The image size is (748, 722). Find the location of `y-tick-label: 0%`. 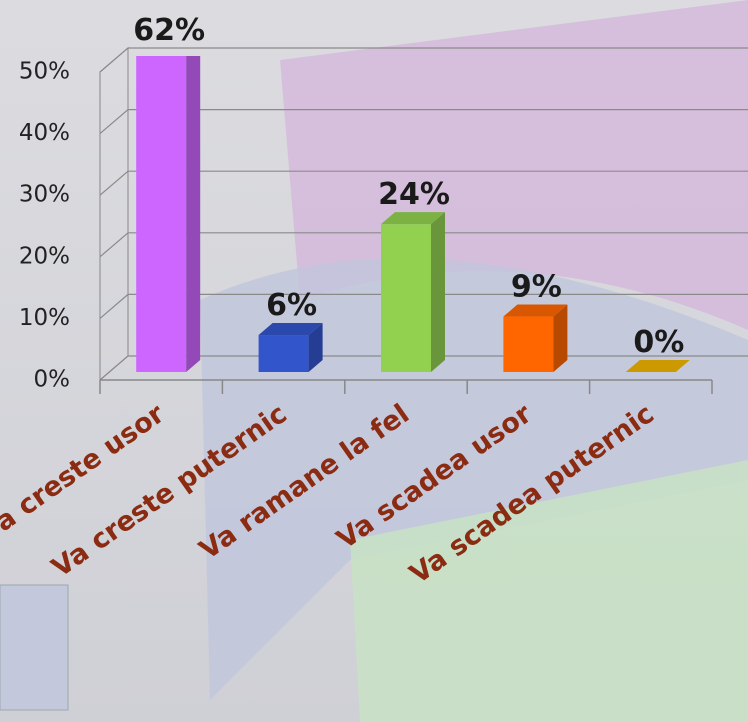

y-tick-label: 0% is located at coordinates (52, 380).